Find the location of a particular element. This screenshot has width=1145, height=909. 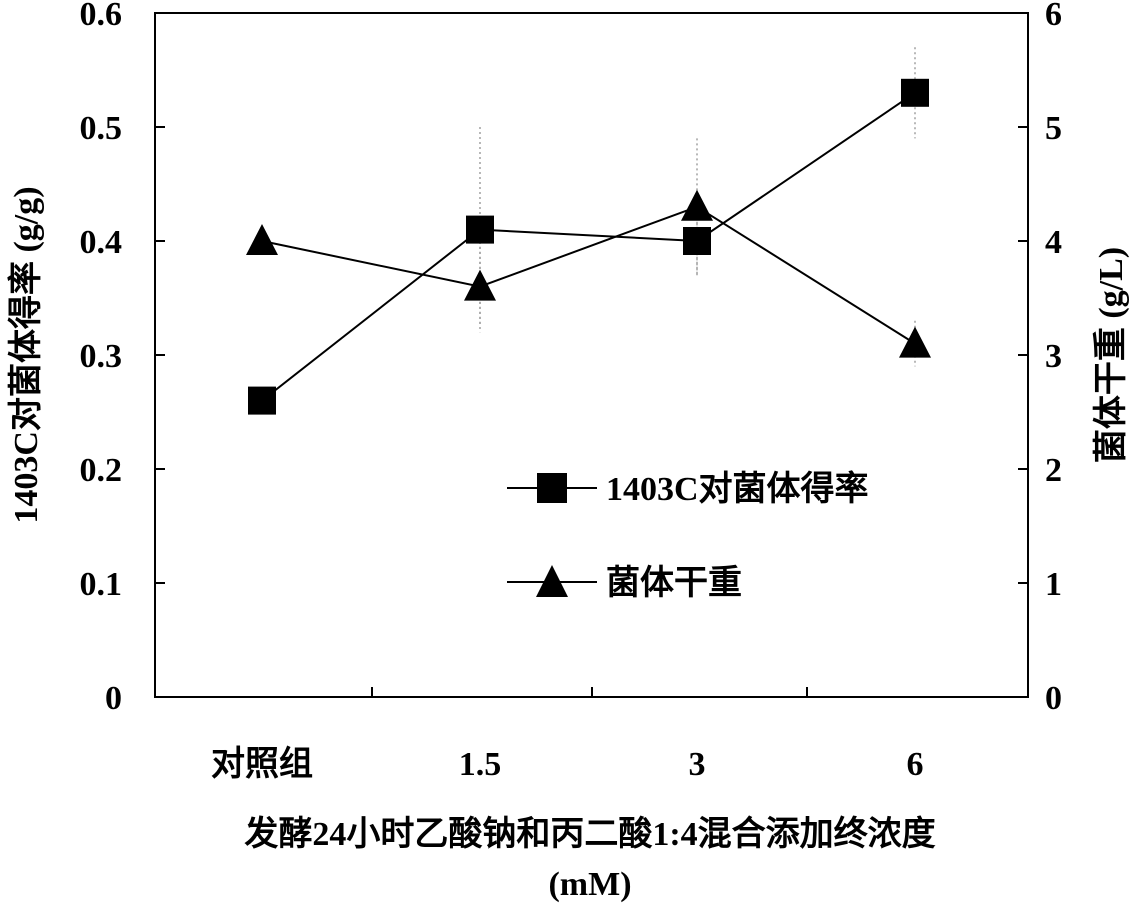

x-axis-title-line1: 发酵24小时乙酸钠和丙二酸1:4混合添加终浓度 is located at coordinates (589, 834).